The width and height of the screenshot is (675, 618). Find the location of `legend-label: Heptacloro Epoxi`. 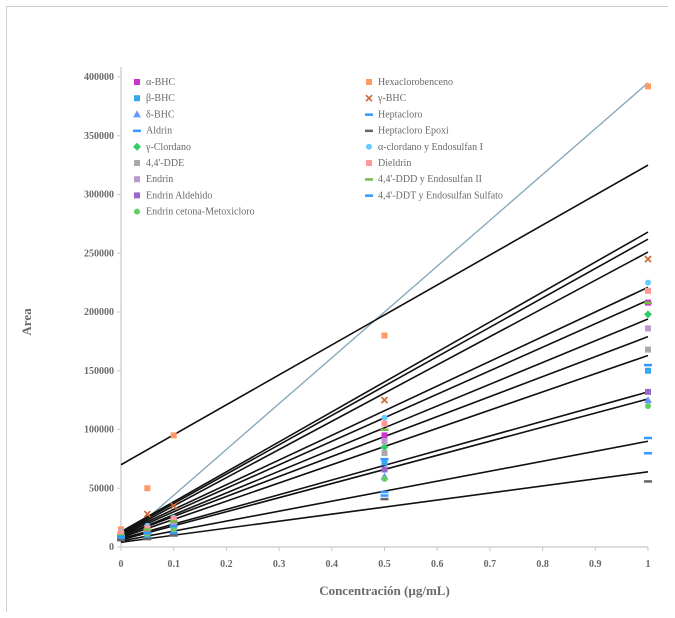

legend-label: Heptacloro Epoxi is located at coordinates (413, 131).